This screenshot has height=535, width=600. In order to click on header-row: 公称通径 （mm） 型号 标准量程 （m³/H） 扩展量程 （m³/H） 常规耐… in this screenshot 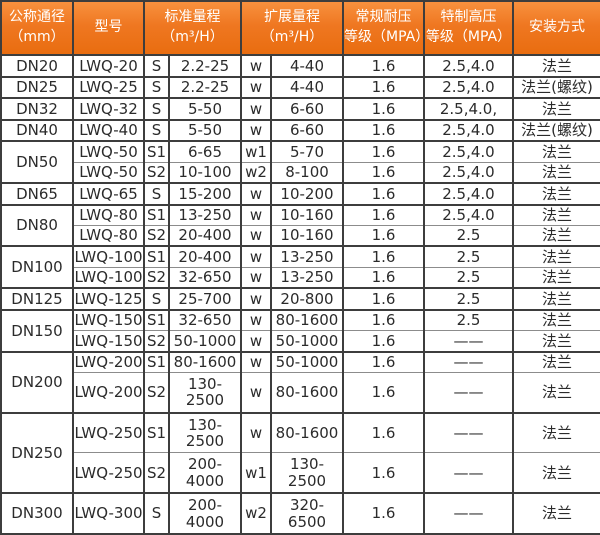, I will do `click(300, 28)`.